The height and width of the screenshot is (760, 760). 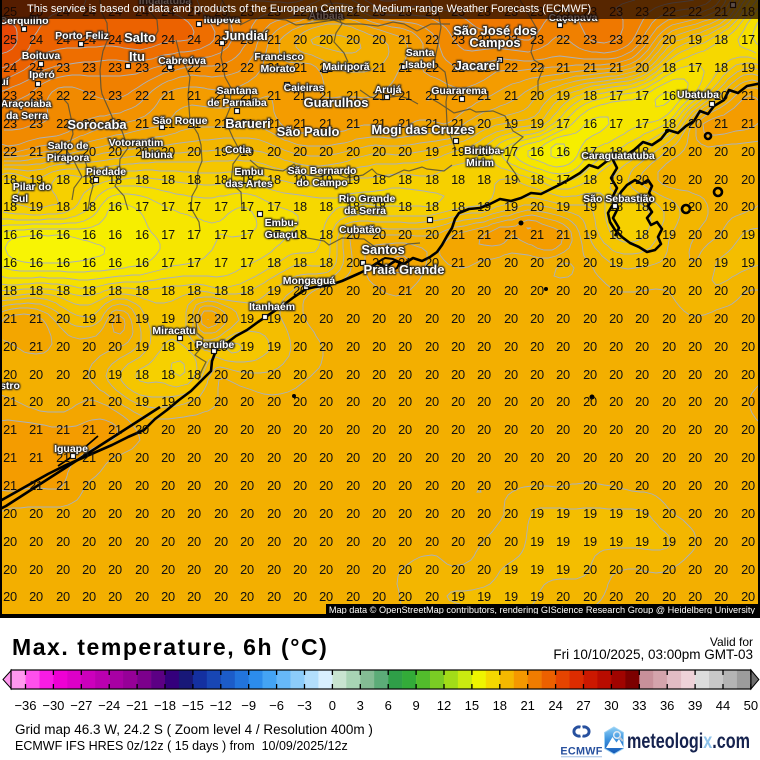 What do you see at coordinates (157, 155) in the screenshot?
I see `svg-text: Ibiúna` at bounding box center [157, 155].